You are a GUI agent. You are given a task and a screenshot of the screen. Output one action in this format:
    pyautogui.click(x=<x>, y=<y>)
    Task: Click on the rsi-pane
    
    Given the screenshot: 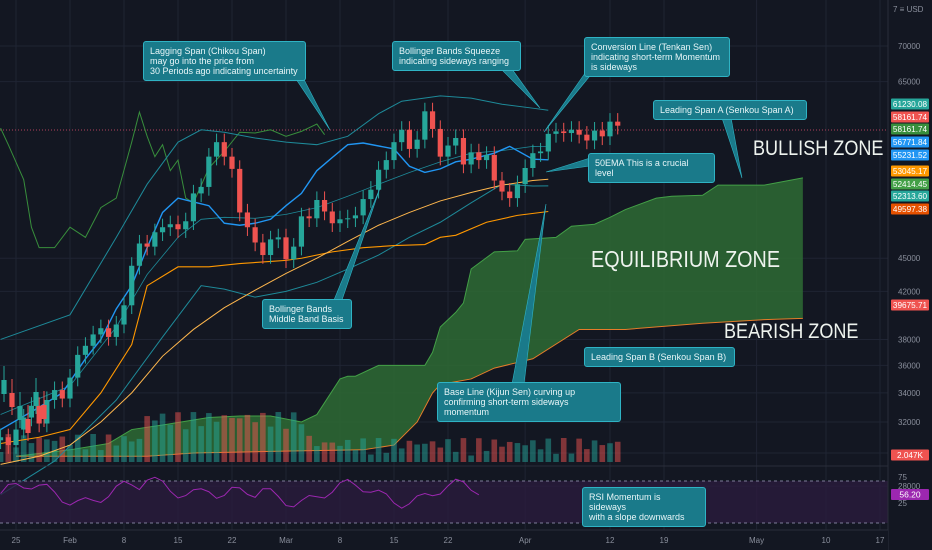 What is the action you would take?
    pyautogui.click(x=444, y=494)
    